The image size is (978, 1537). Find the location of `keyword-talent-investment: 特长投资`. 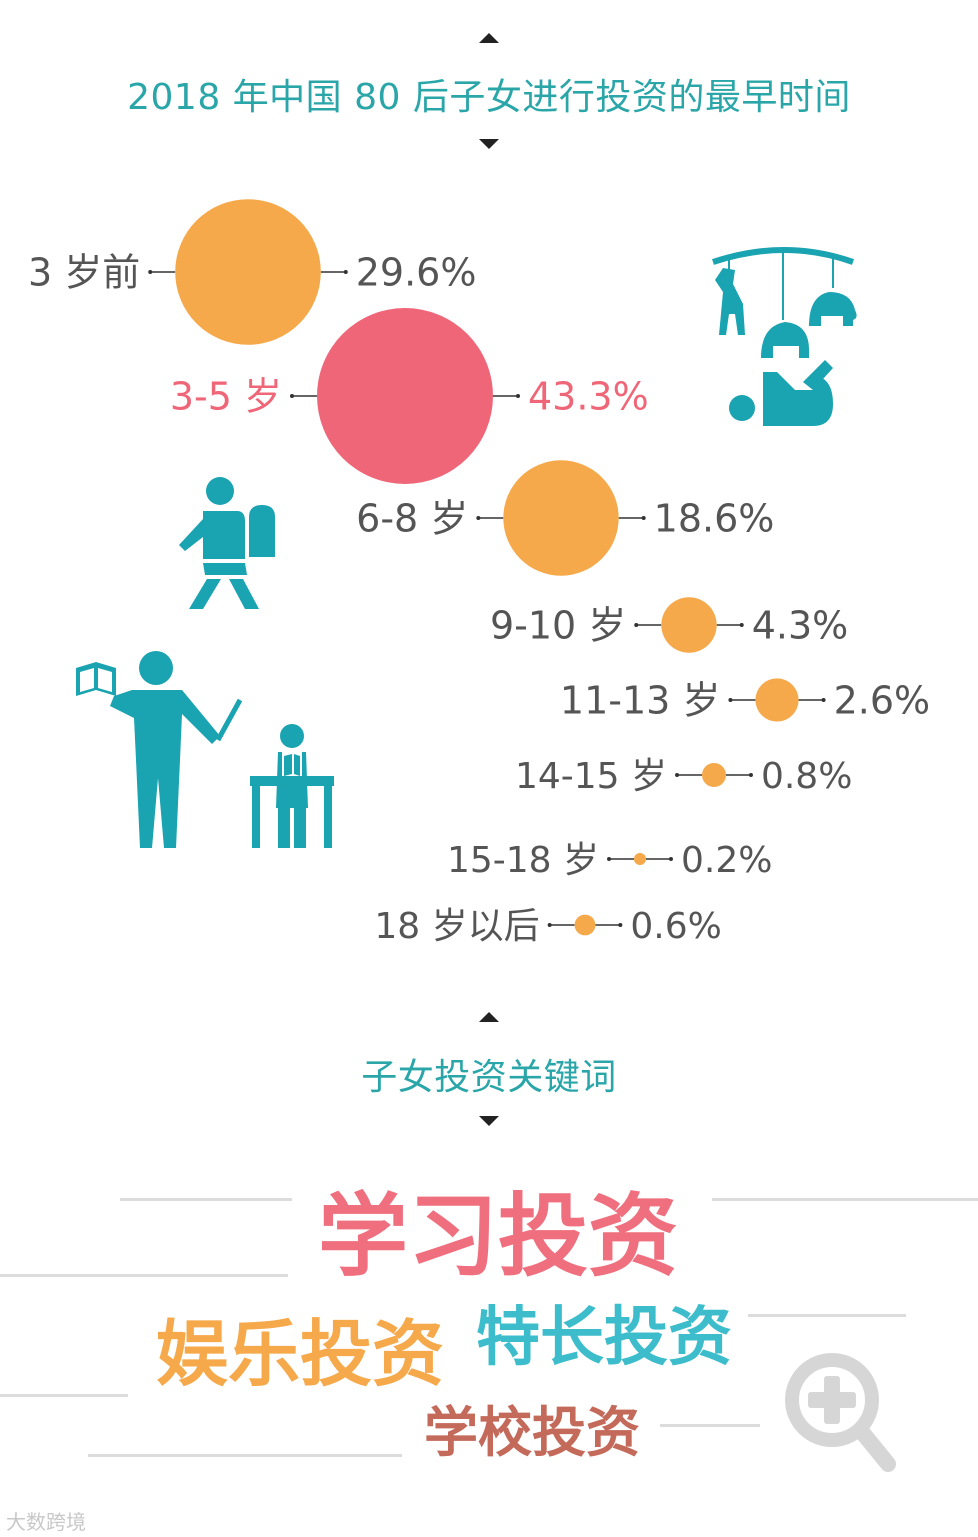

keyword-talent-investment: 特长投资 is located at coordinates (604, 1338).